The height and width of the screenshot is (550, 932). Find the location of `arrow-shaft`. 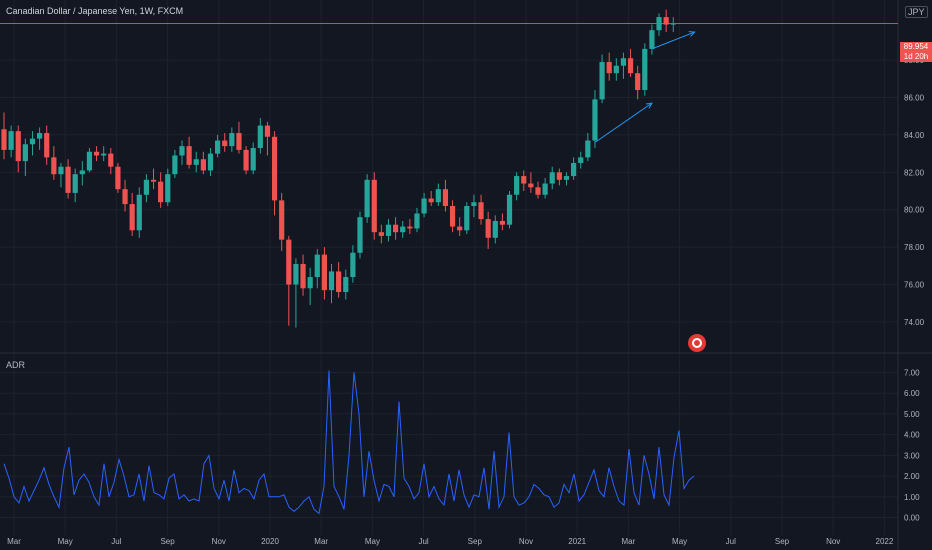

arrow-shaft is located at coordinates (673, 40).